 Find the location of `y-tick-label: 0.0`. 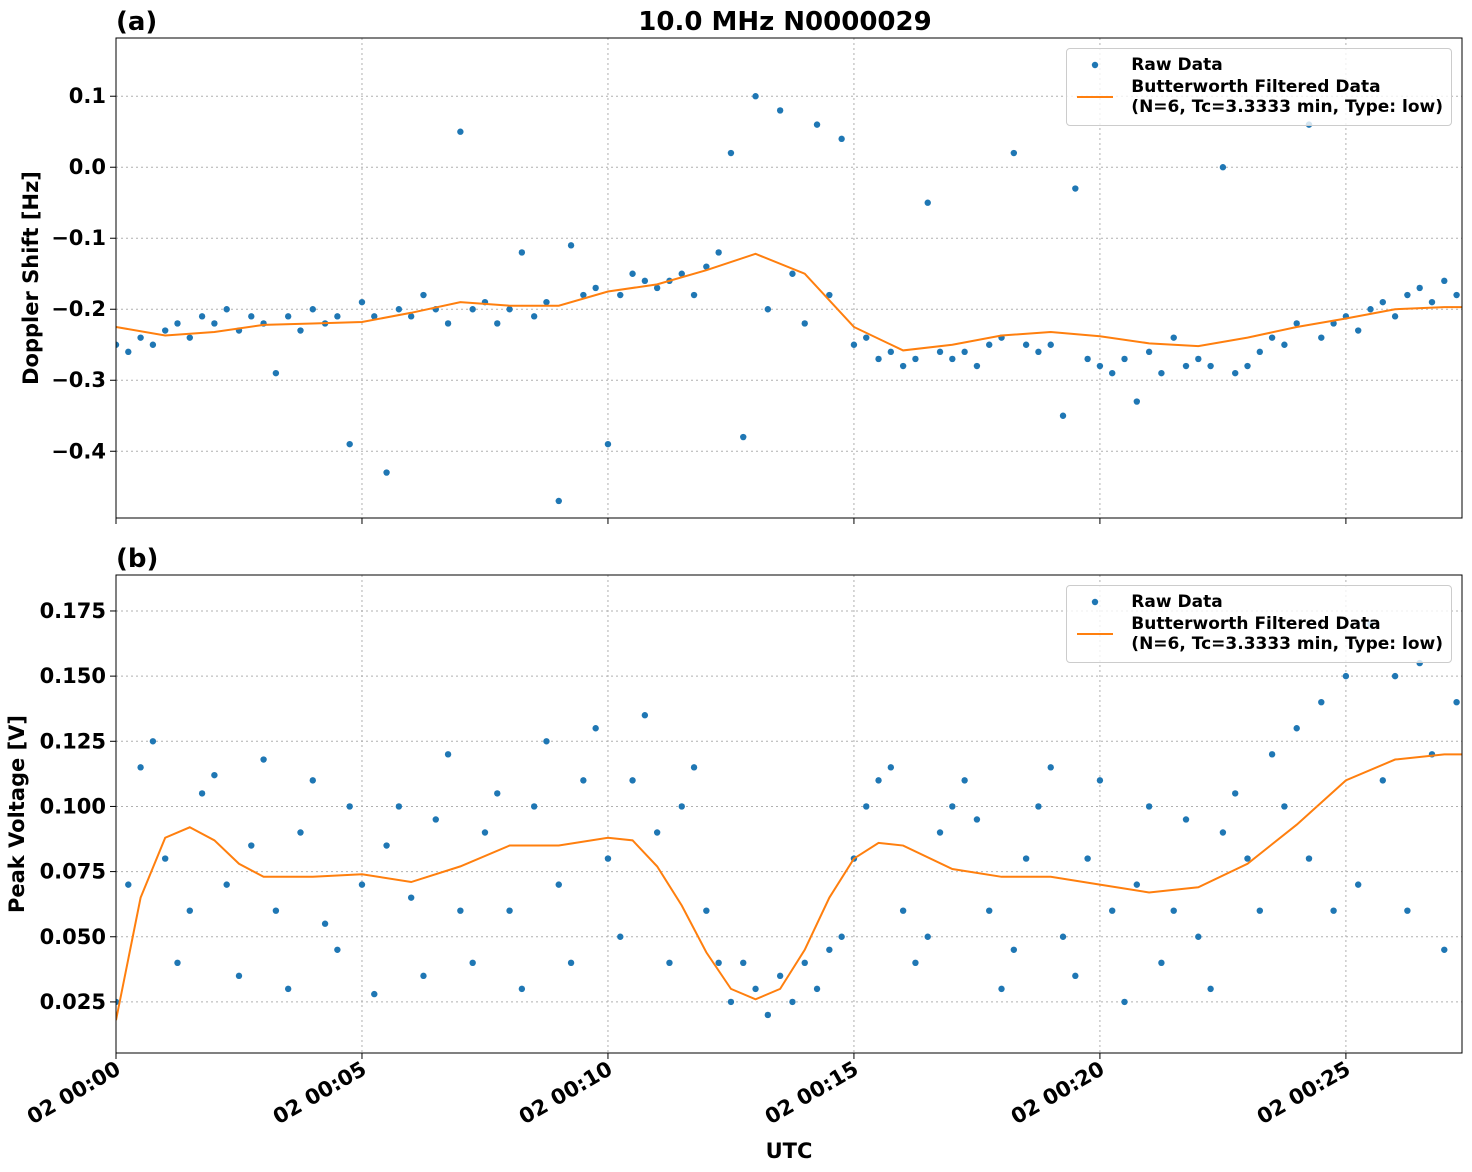

y-tick-label: 0.0 is located at coordinates (87, 167).